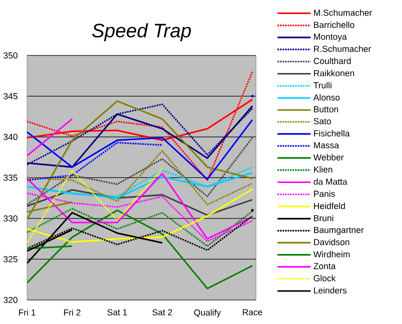  I want to click on legend-label: Raikkonen, so click(334, 73).